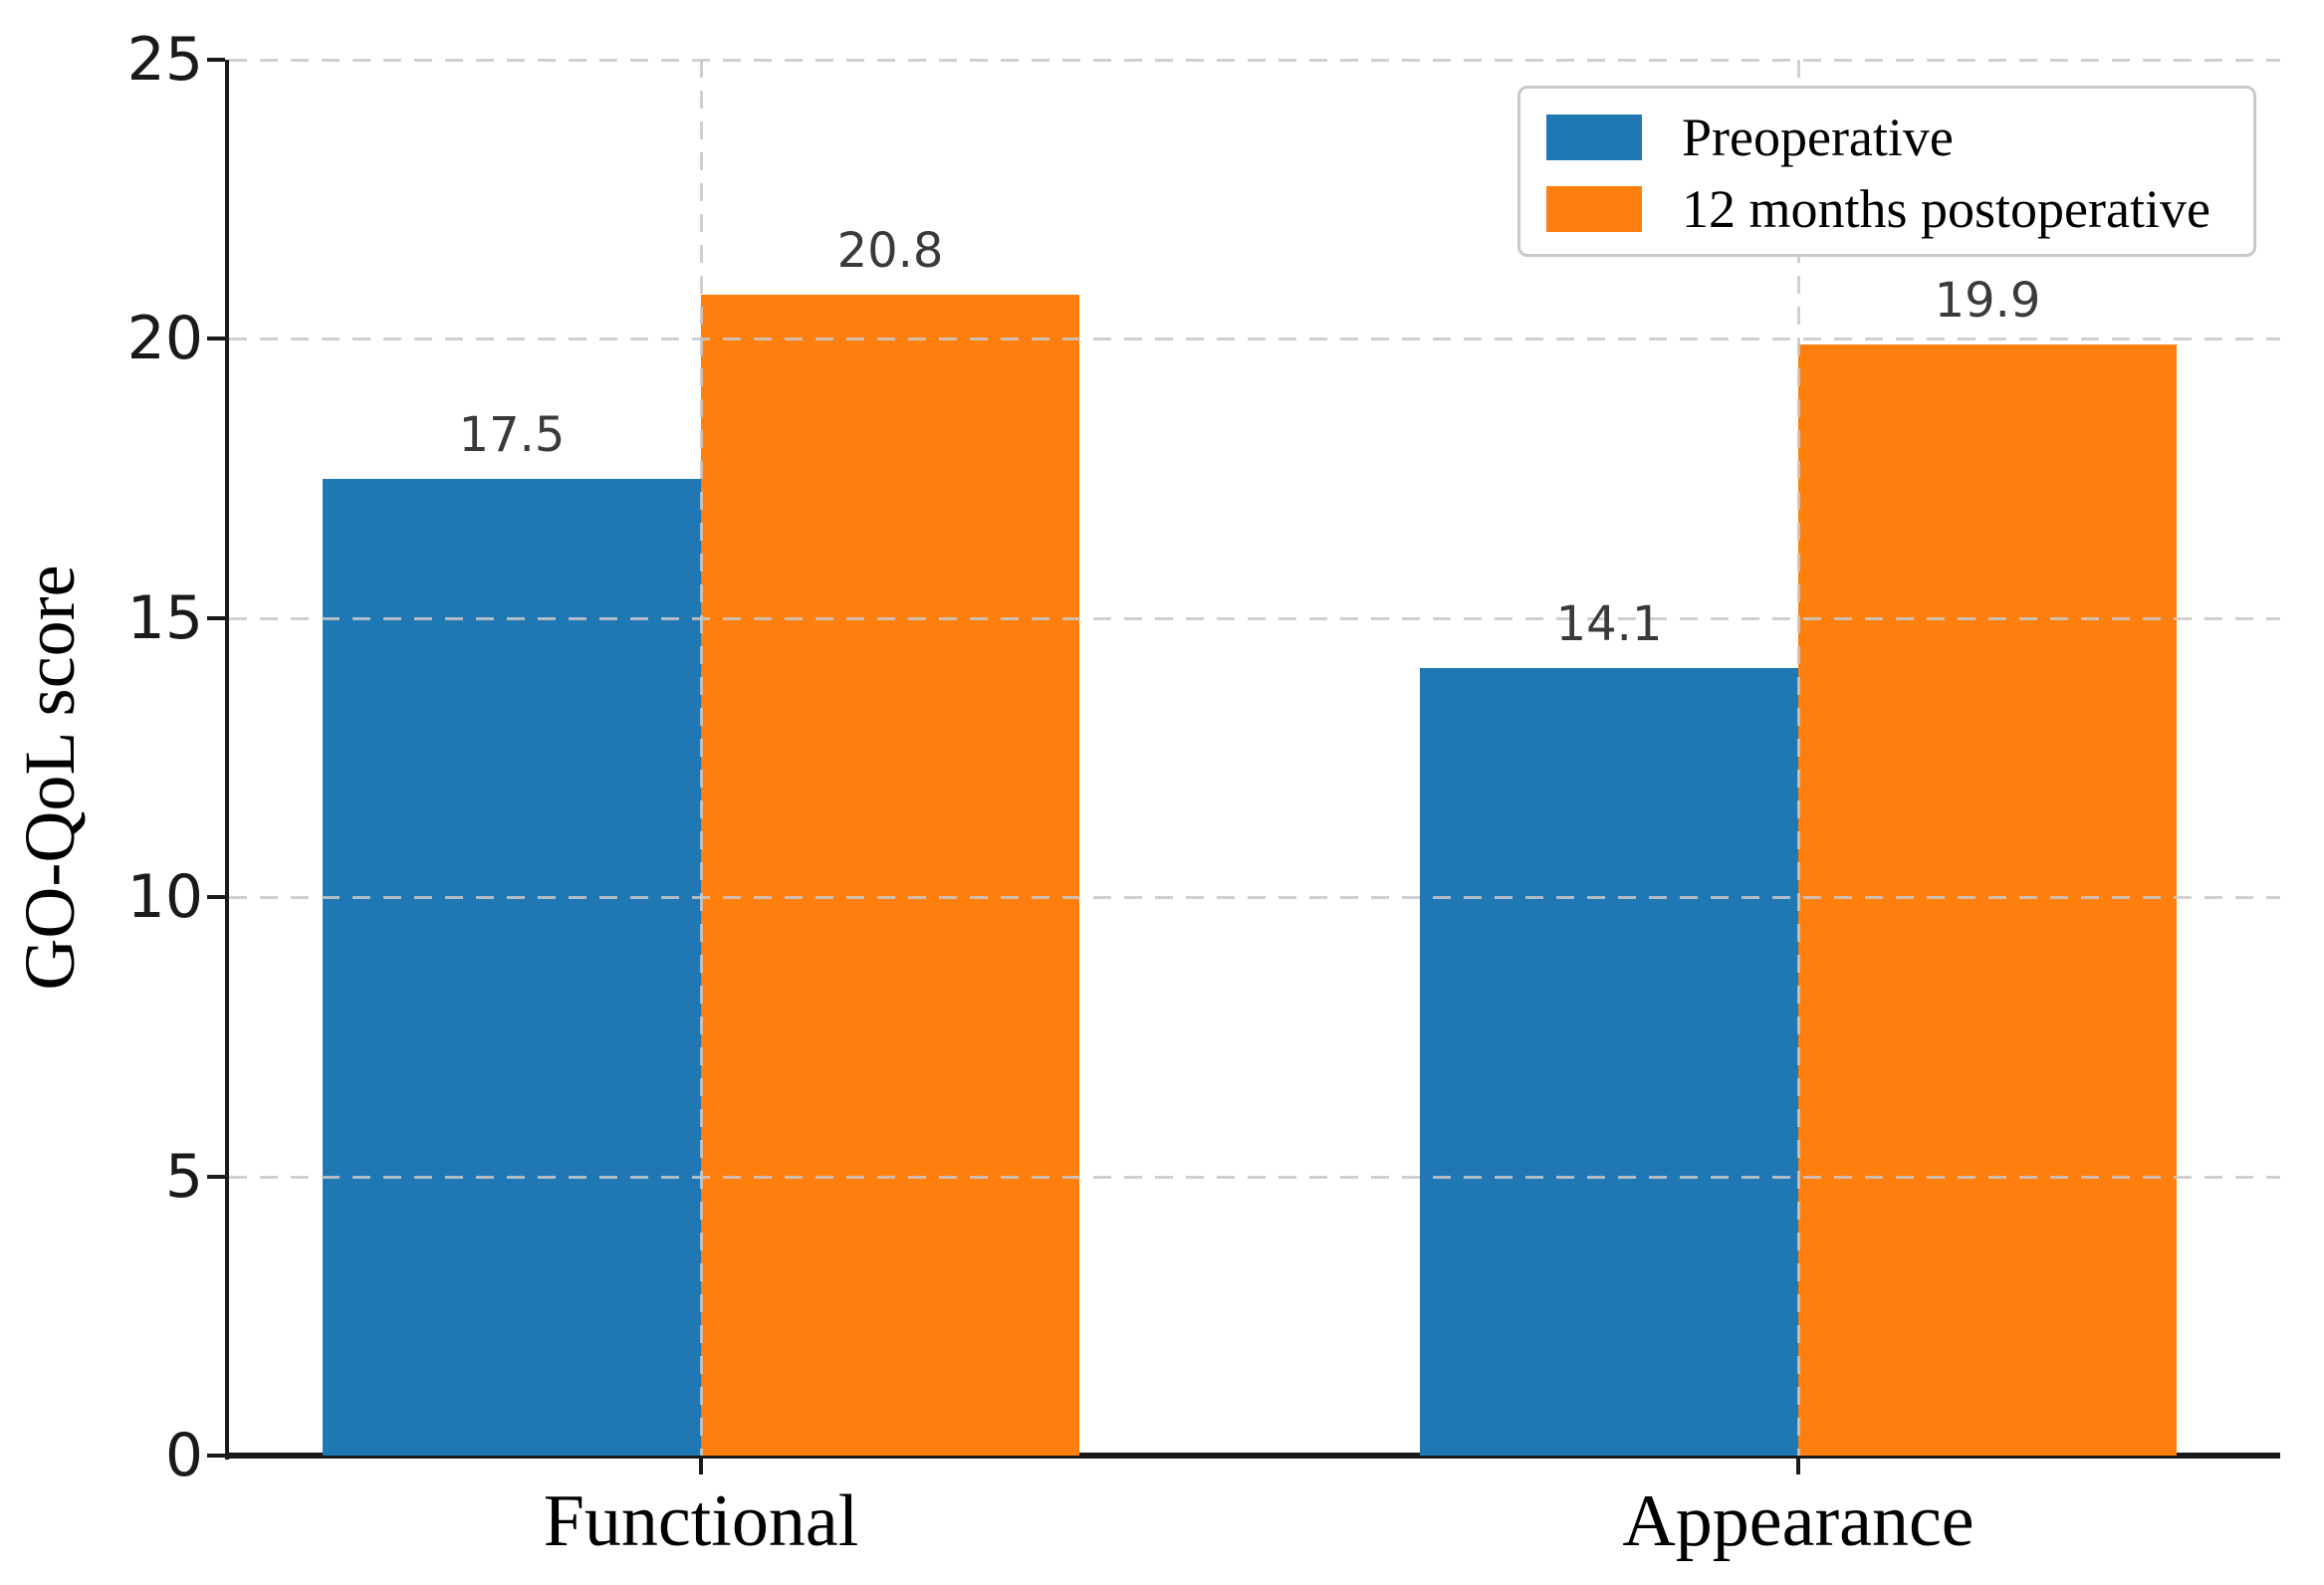 The height and width of the screenshot is (1585, 2324). Describe the element at coordinates (164, 617) in the screenshot. I see `y-tick-label: 15` at that location.